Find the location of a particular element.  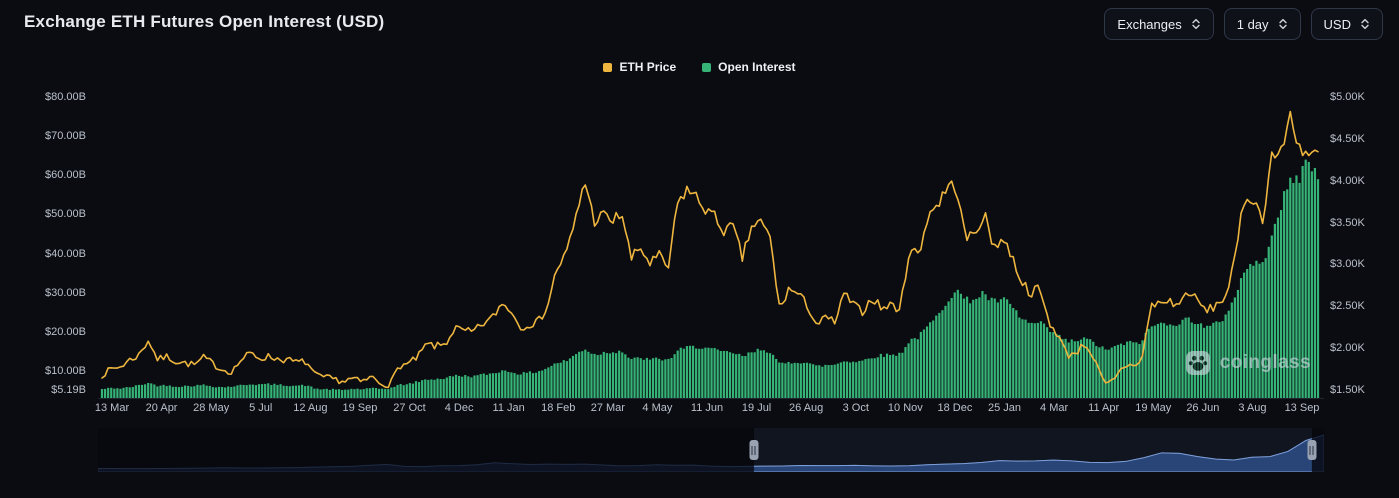

watermark: coinglass is located at coordinates (1248, 363).